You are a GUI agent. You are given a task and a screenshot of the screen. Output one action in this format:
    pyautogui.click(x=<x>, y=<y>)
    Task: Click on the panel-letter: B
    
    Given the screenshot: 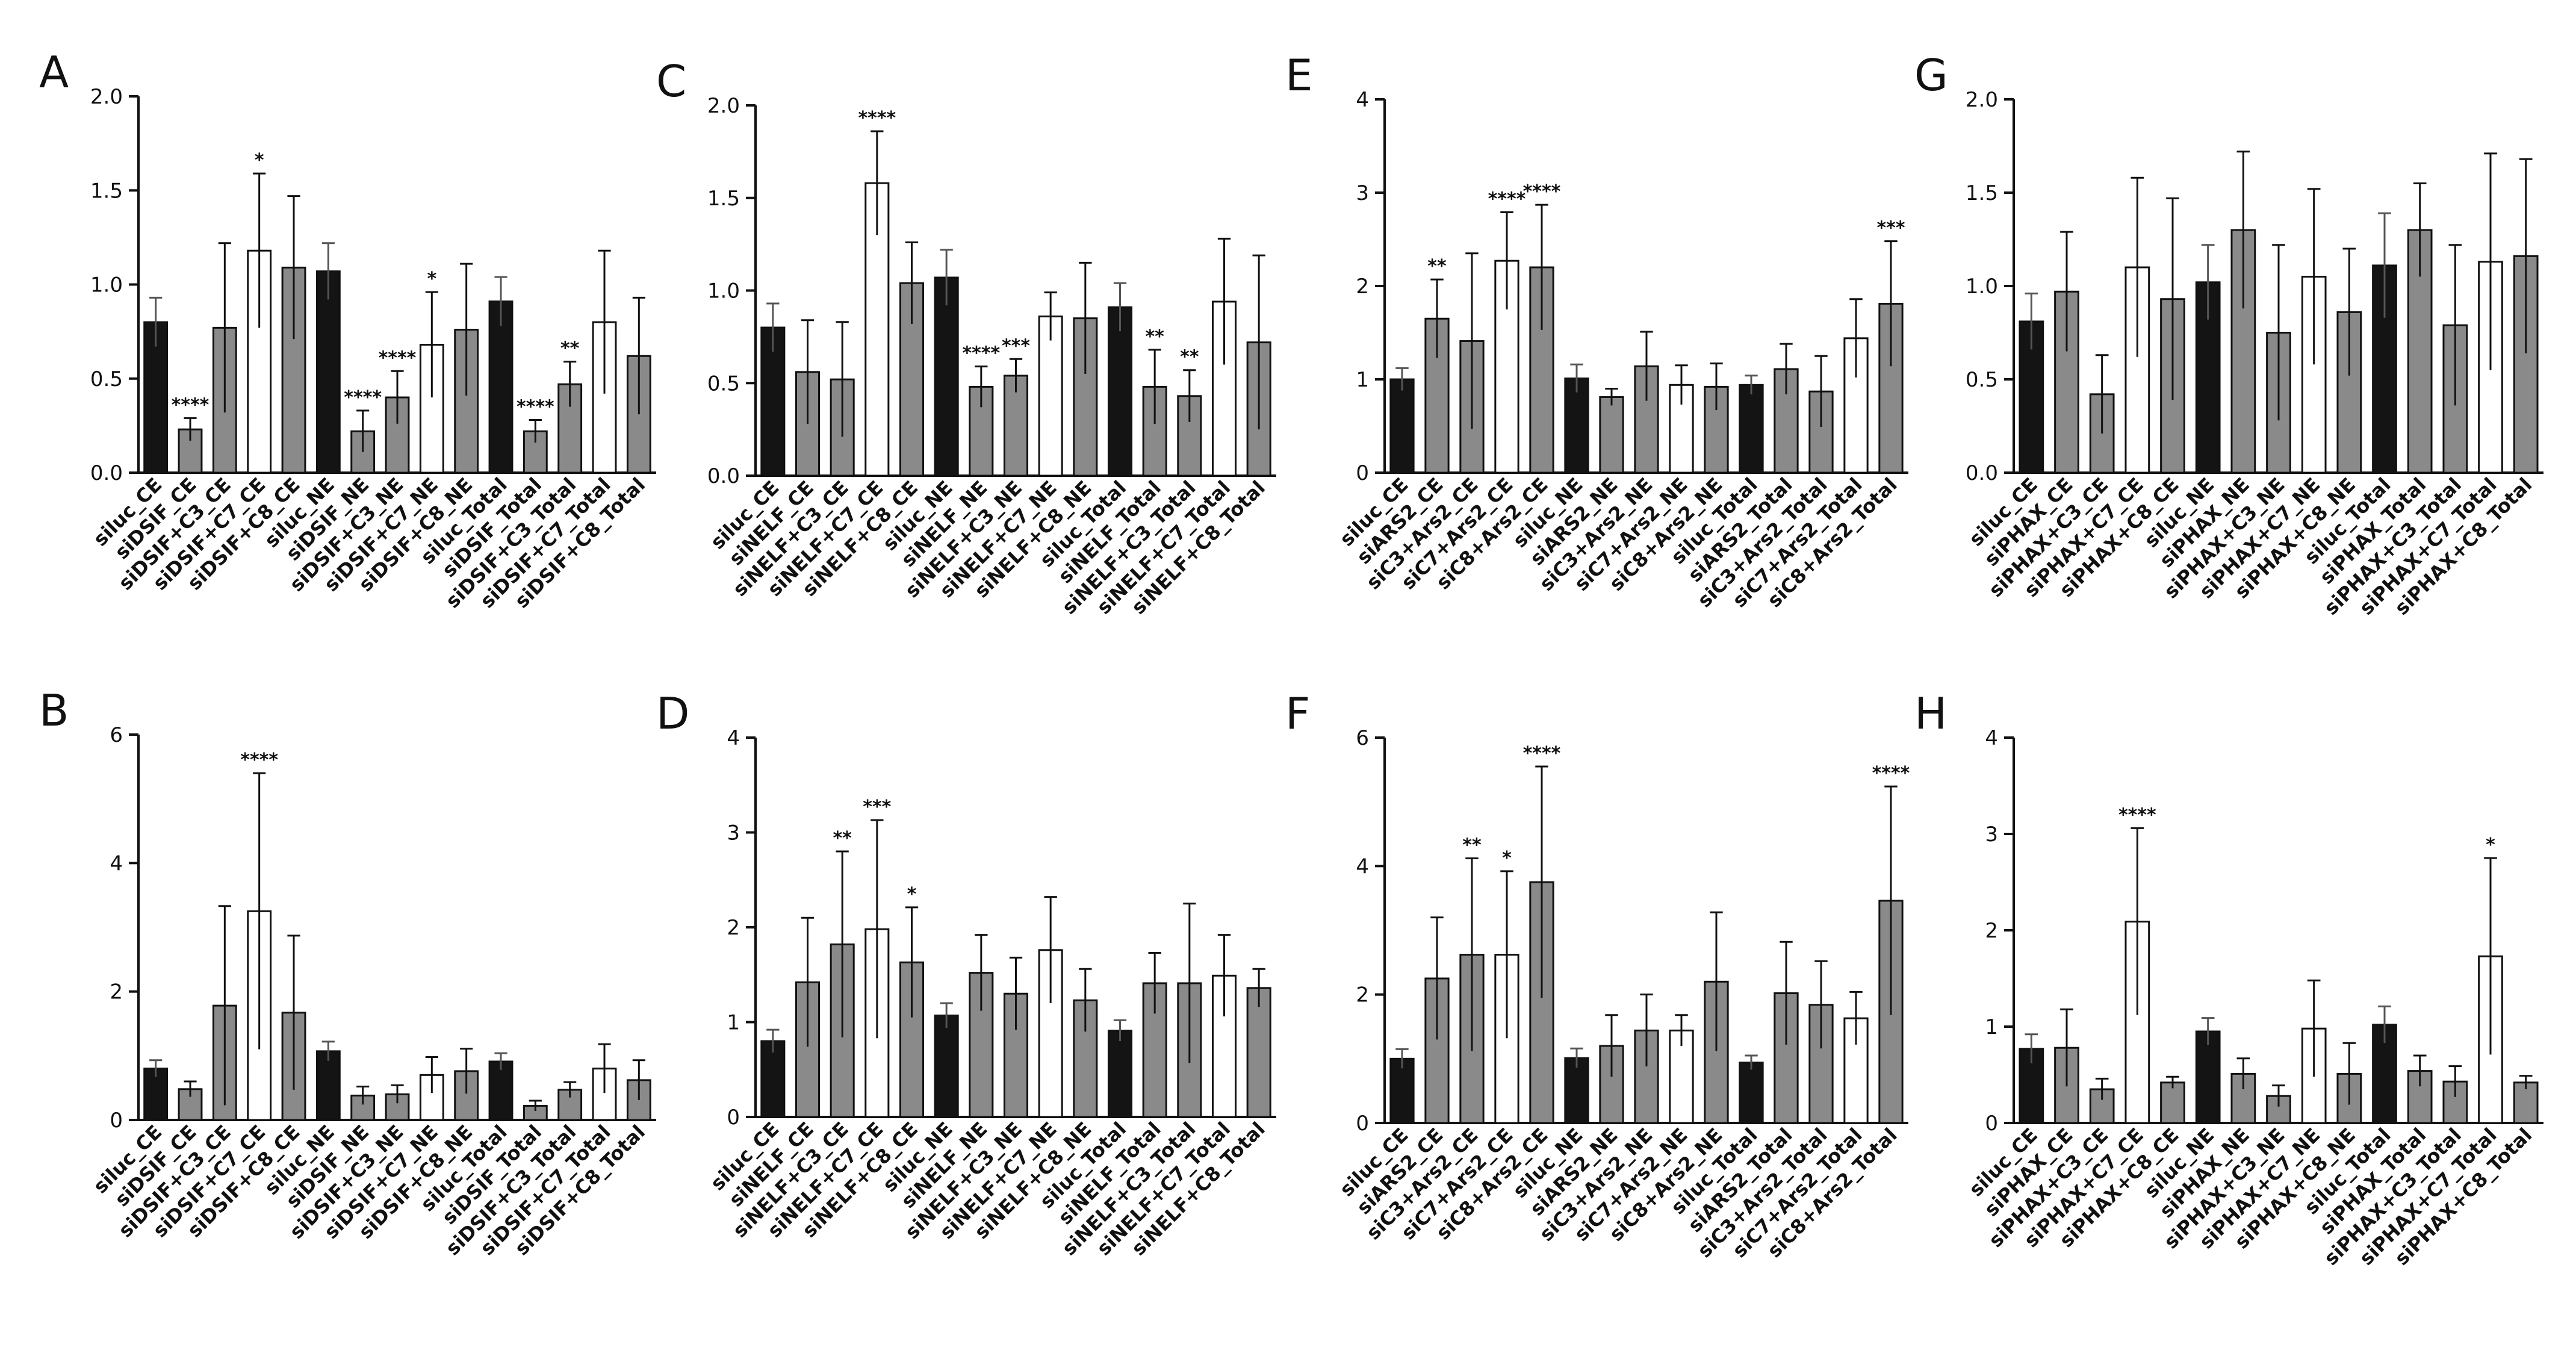 What is the action you would take?
    pyautogui.click(x=54, y=710)
    